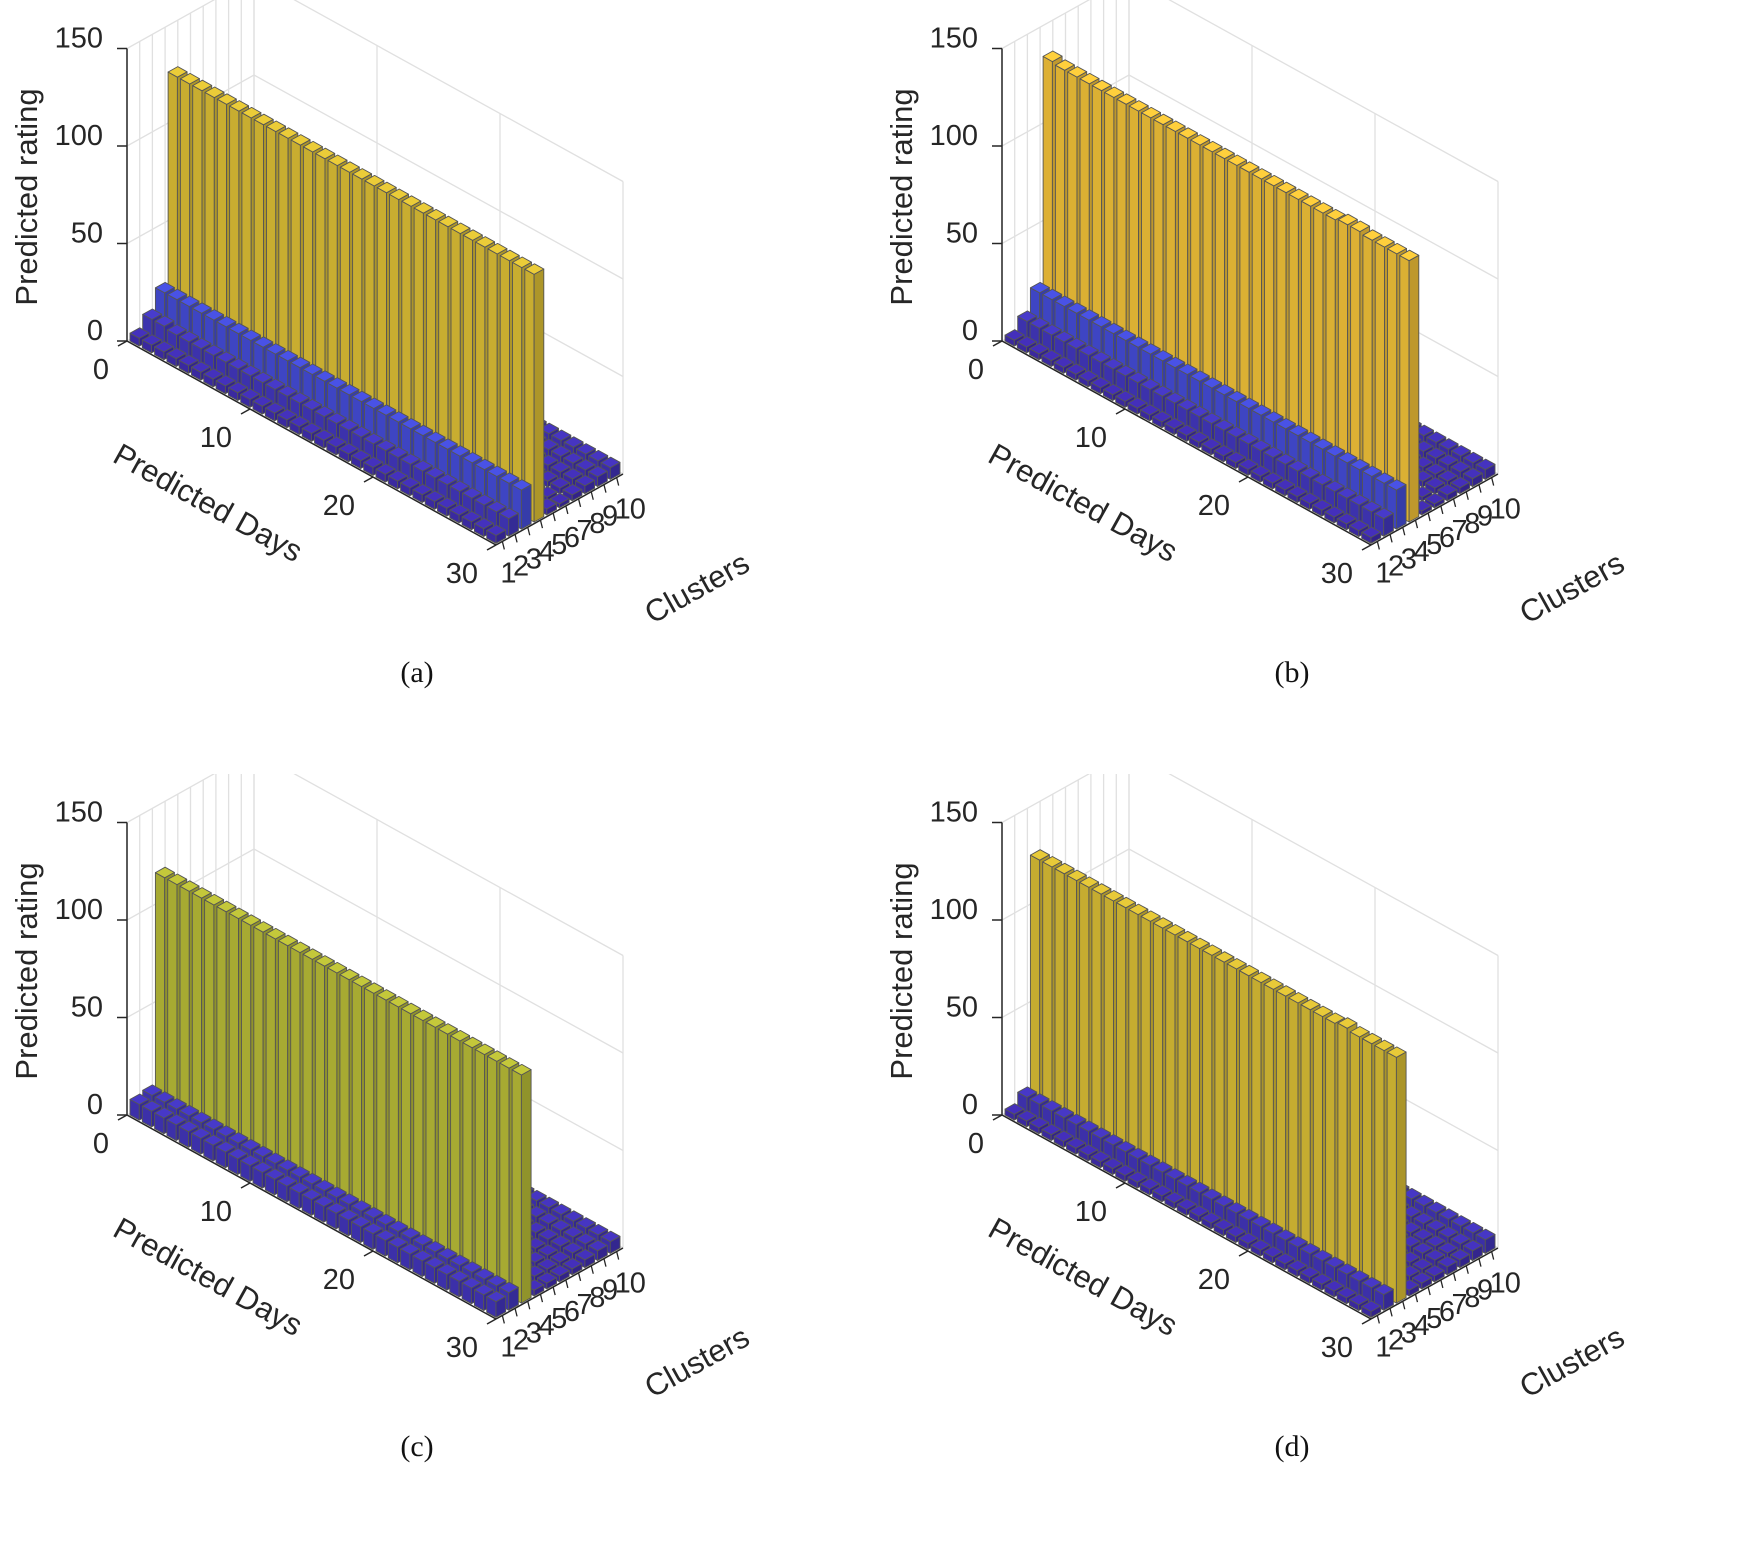 The image size is (1750, 1548). Describe the element at coordinates (416, 672) in the screenshot. I see `panel-caption: (a)` at that location.